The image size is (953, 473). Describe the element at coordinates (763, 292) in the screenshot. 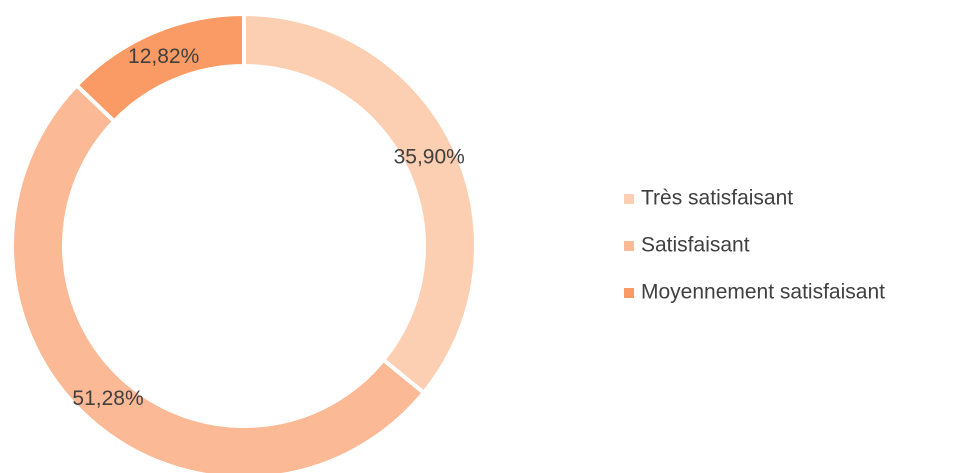

I see `legend-label: Moyennement satisfaisant` at that location.